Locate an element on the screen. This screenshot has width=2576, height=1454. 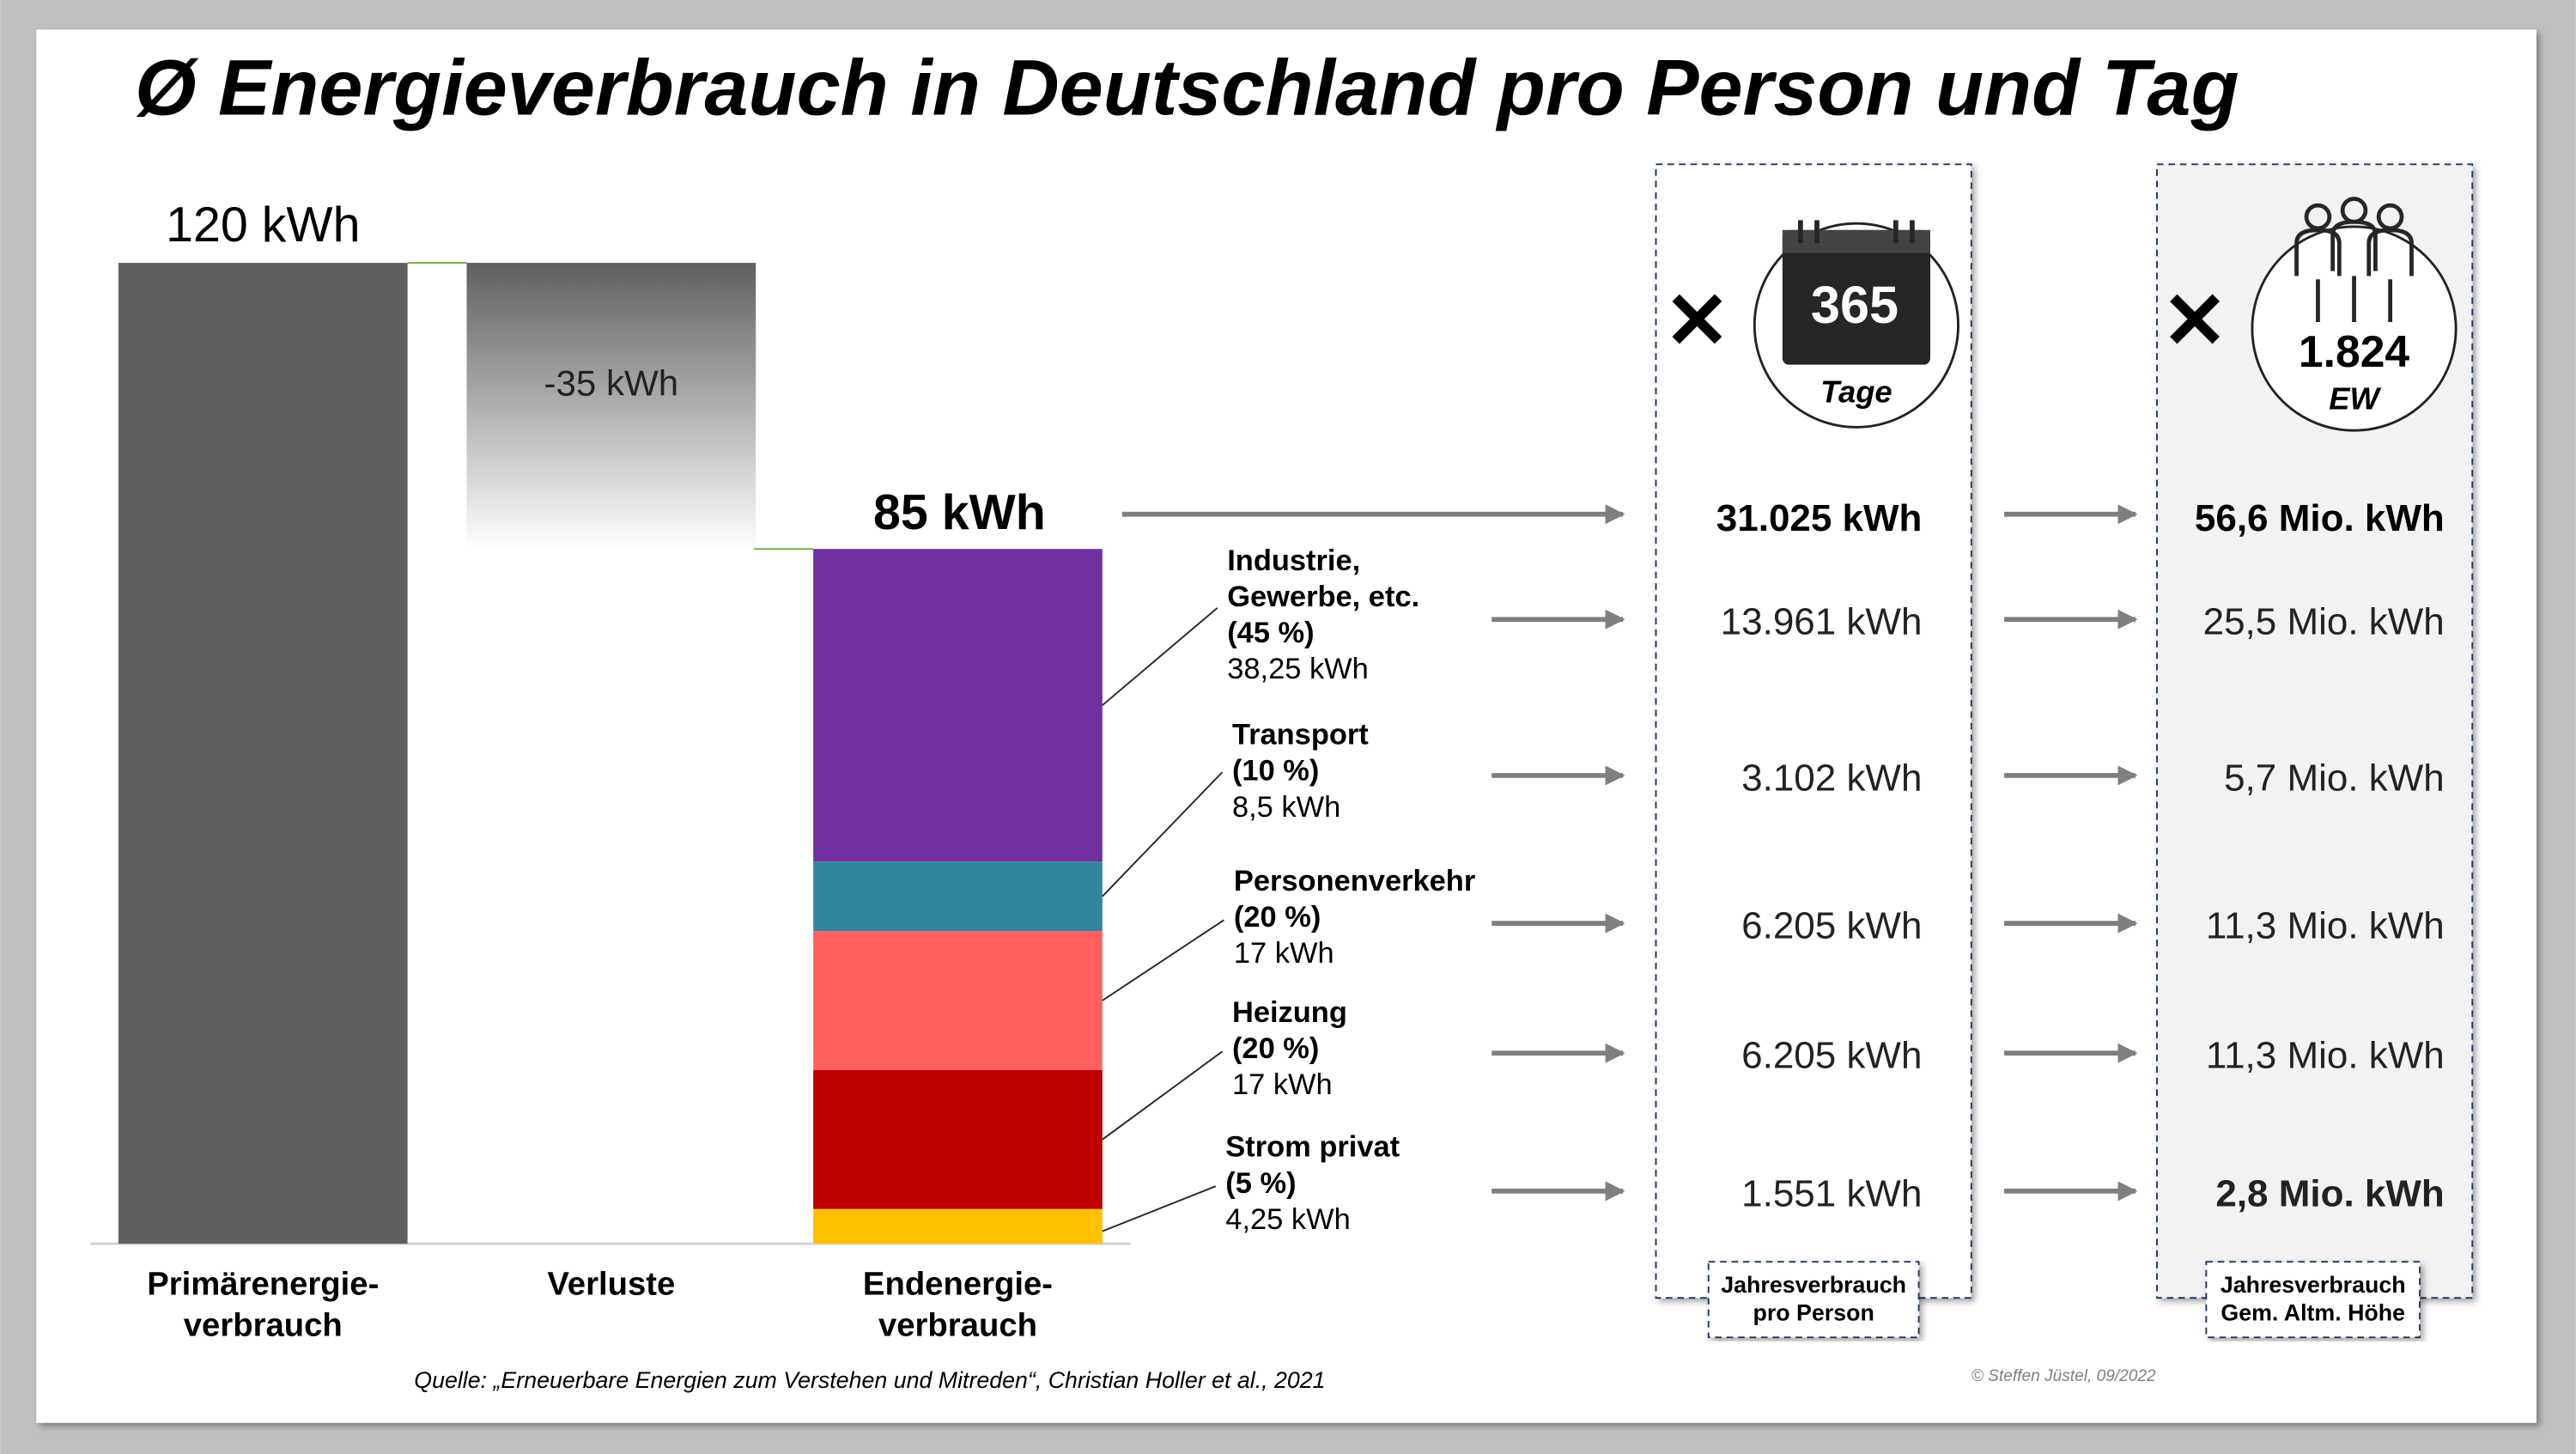
segment-label-line: Industrie, Gewerbe, etc. is located at coordinates (1323, 578).